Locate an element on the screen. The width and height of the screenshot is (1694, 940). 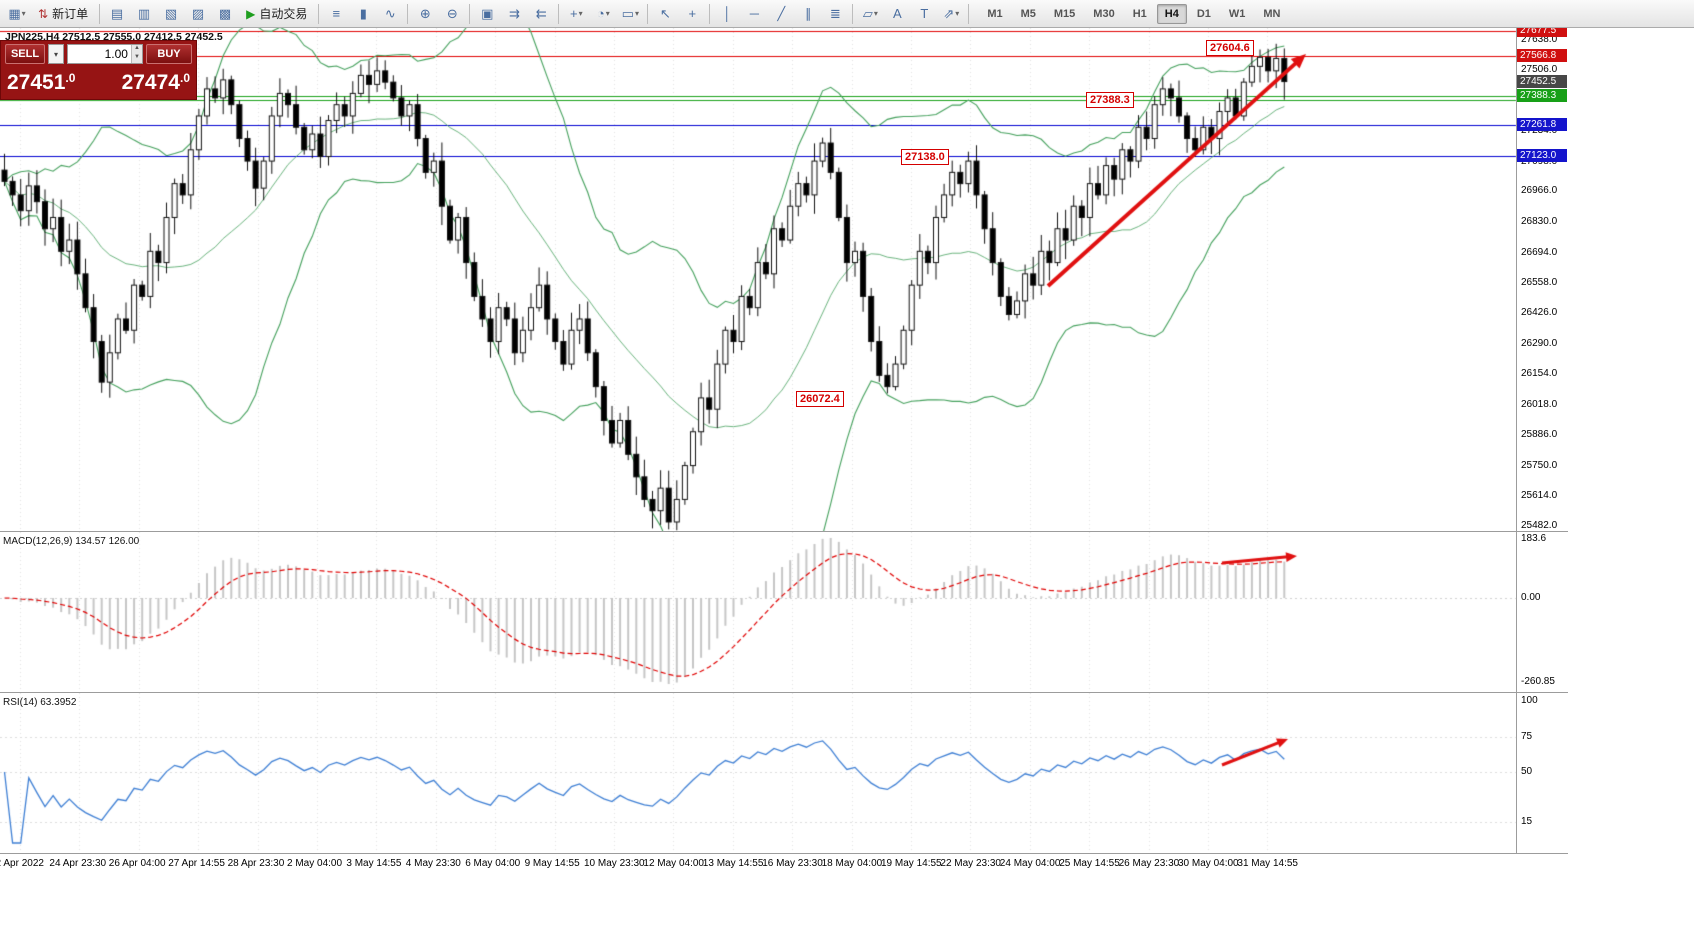
auto-trading-button: ▶ 自动交易 is located at coordinates (276, 14).